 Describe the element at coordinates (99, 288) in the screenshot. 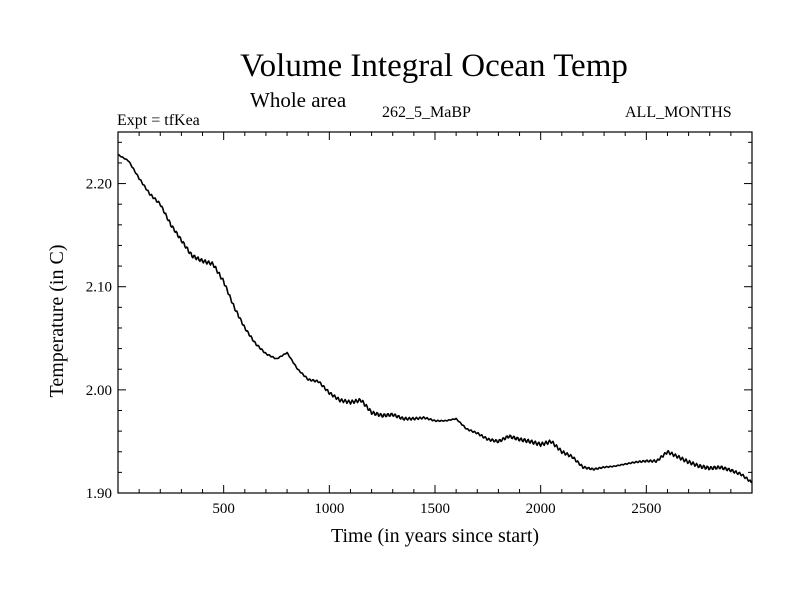

I see `y-tick-label: 2.10` at that location.